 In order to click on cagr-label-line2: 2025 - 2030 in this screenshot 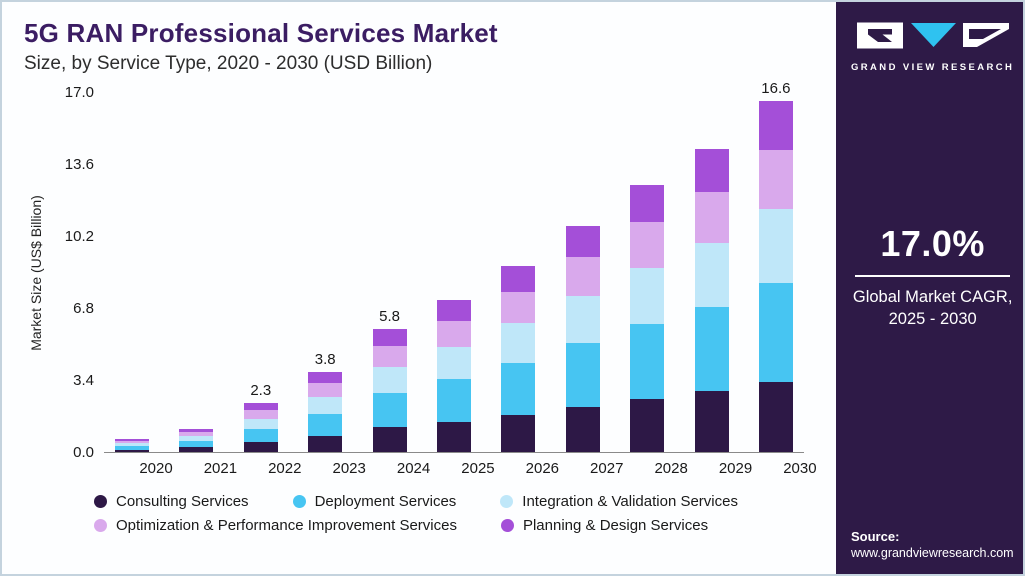, I will do `click(932, 319)`.